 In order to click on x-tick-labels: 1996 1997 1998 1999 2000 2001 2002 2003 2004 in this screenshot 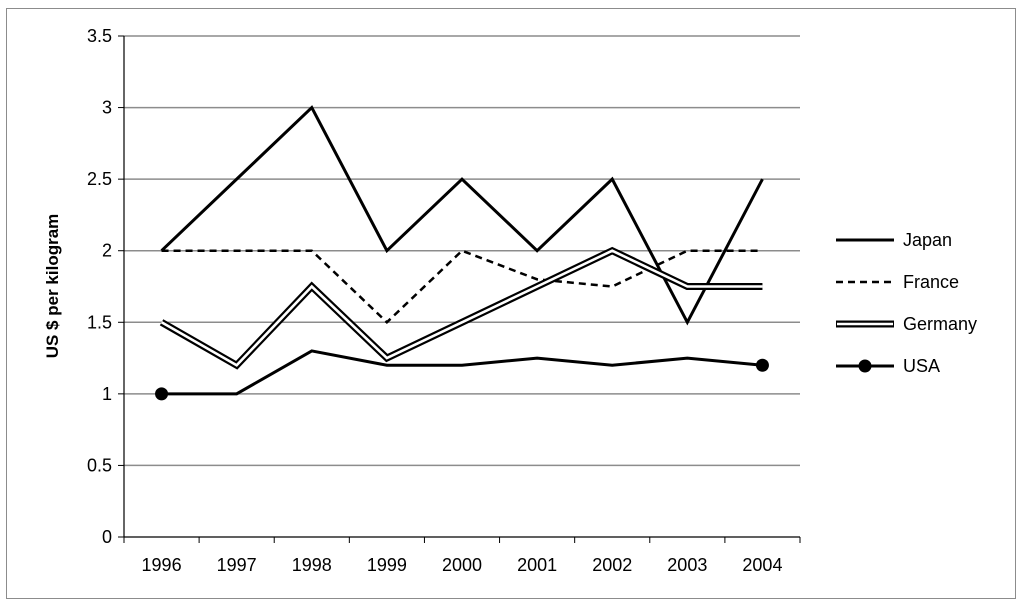, I will do `click(462, 565)`.